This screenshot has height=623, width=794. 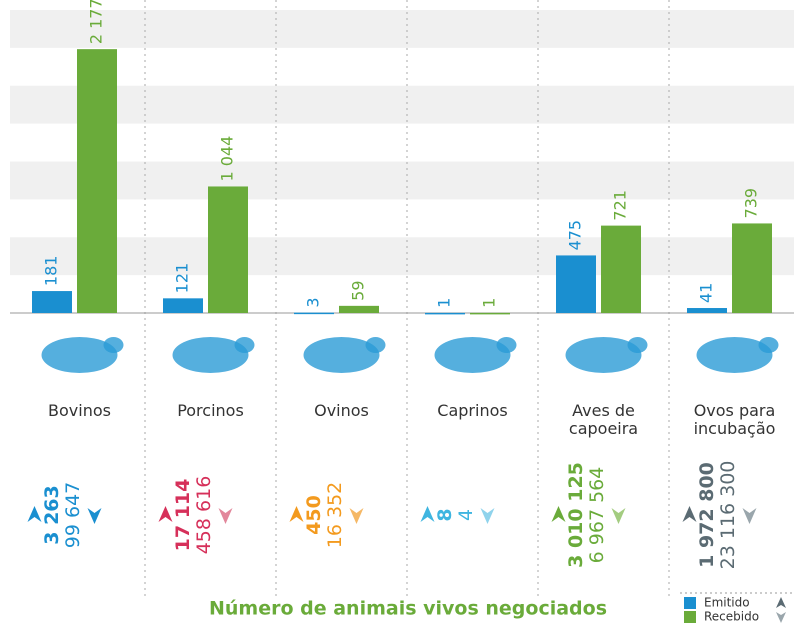 What do you see at coordinates (603, 419) in the screenshot?
I see `category-label: Aves de capoeira` at bounding box center [603, 419].